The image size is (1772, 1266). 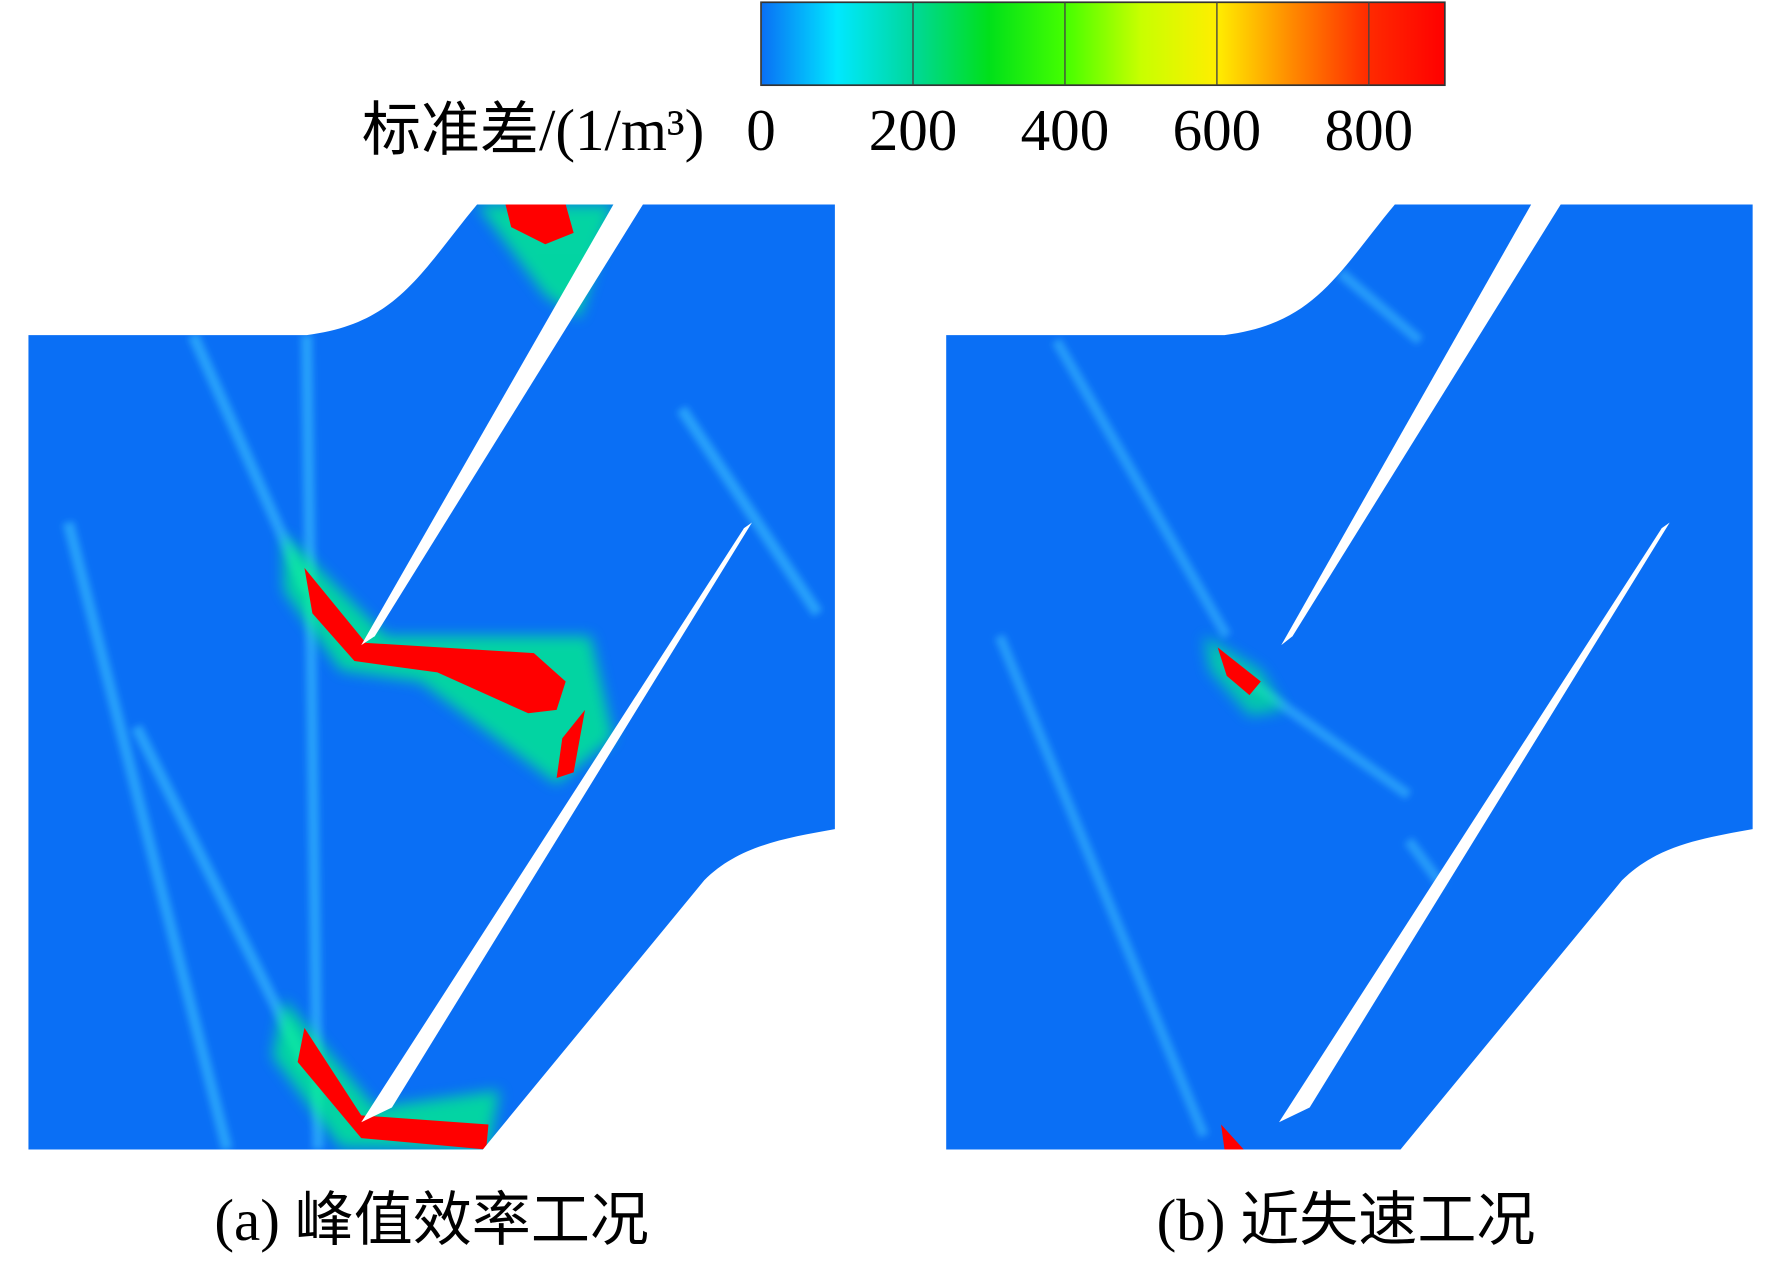 What do you see at coordinates (431, 1220) in the screenshot?
I see `panel-caption: (a) 峰值效率工况` at bounding box center [431, 1220].